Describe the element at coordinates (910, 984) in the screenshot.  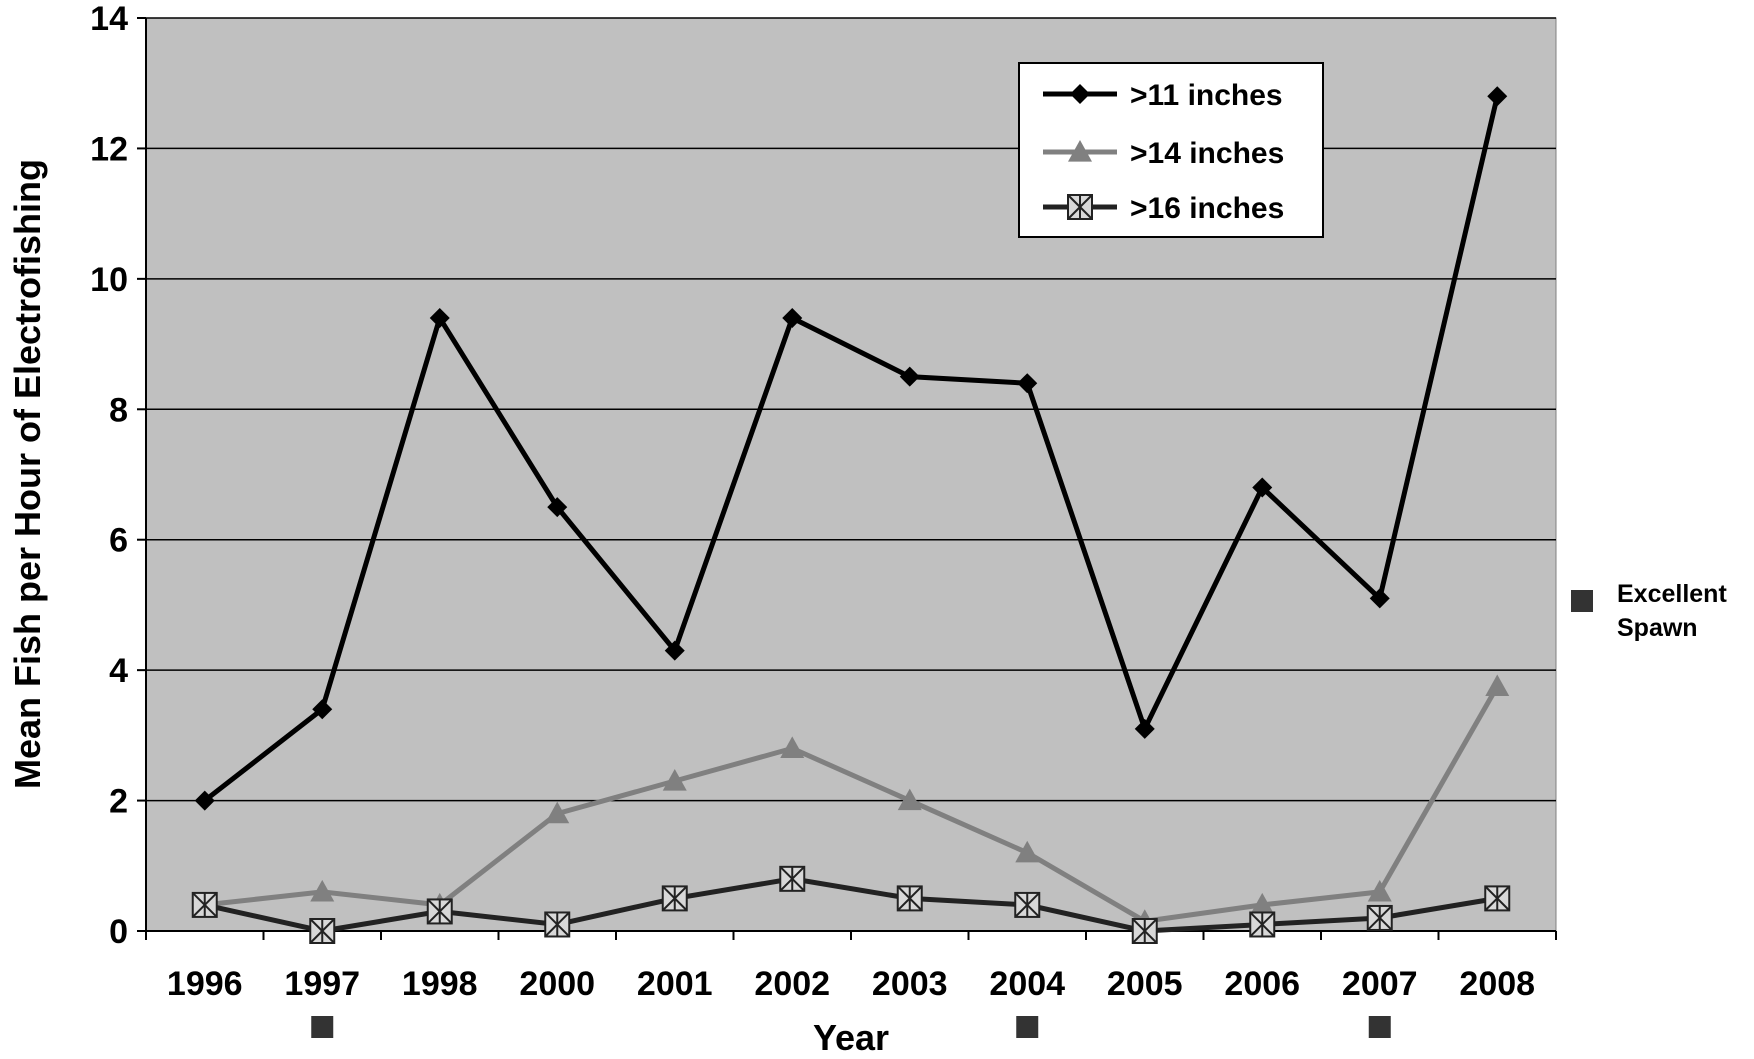
I see `x-tick-label-2003: 2003` at that location.